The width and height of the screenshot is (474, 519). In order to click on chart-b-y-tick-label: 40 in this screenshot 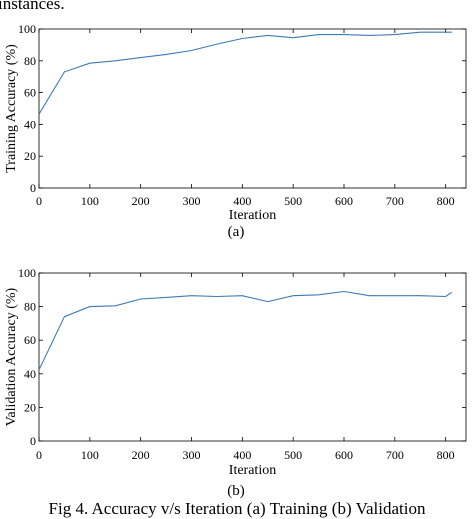, I will do `click(30, 374)`.